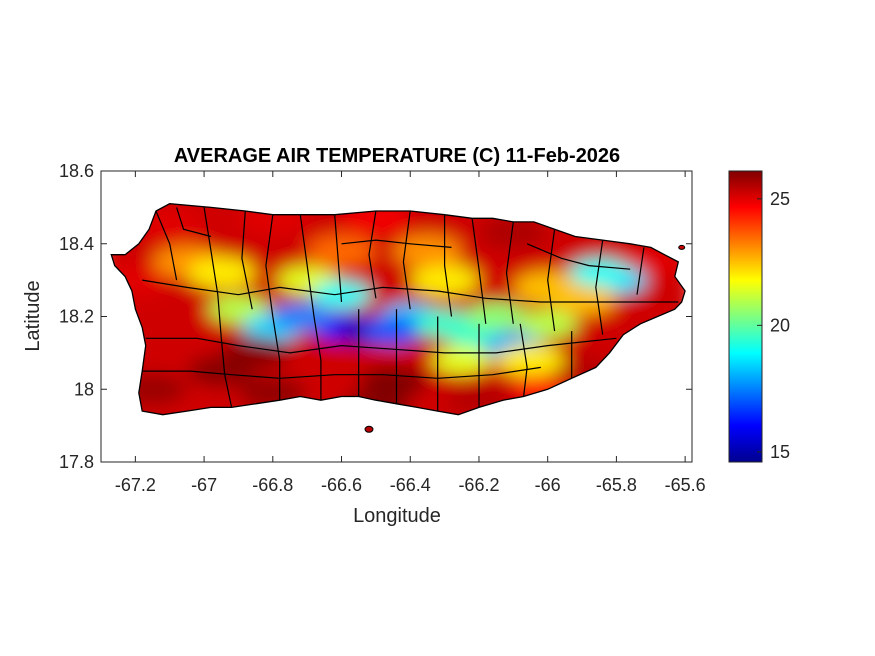 The image size is (875, 656). I want to click on colorbar-tick-label: 15, so click(780, 452).